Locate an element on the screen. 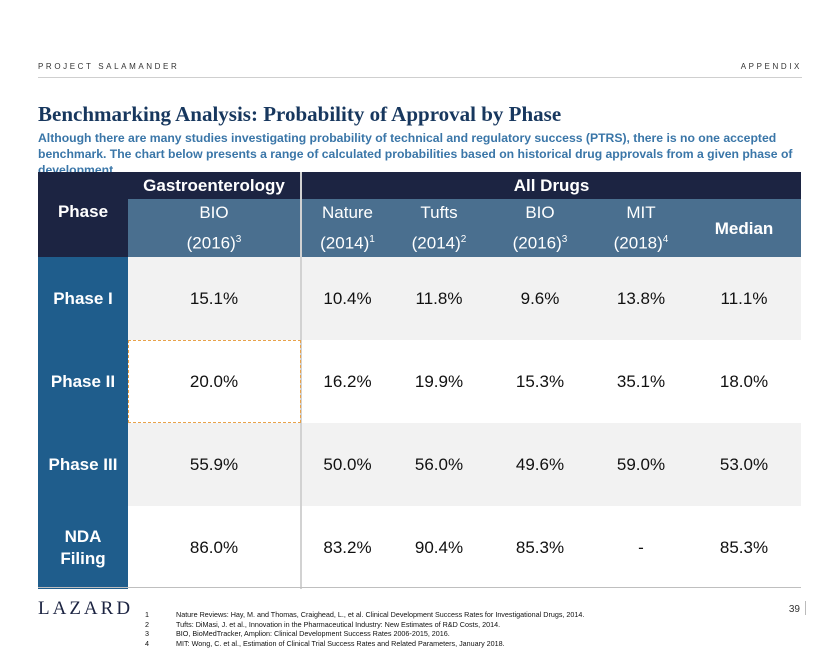 This screenshot has height=649, width=840. header-divider is located at coordinates (420, 77).